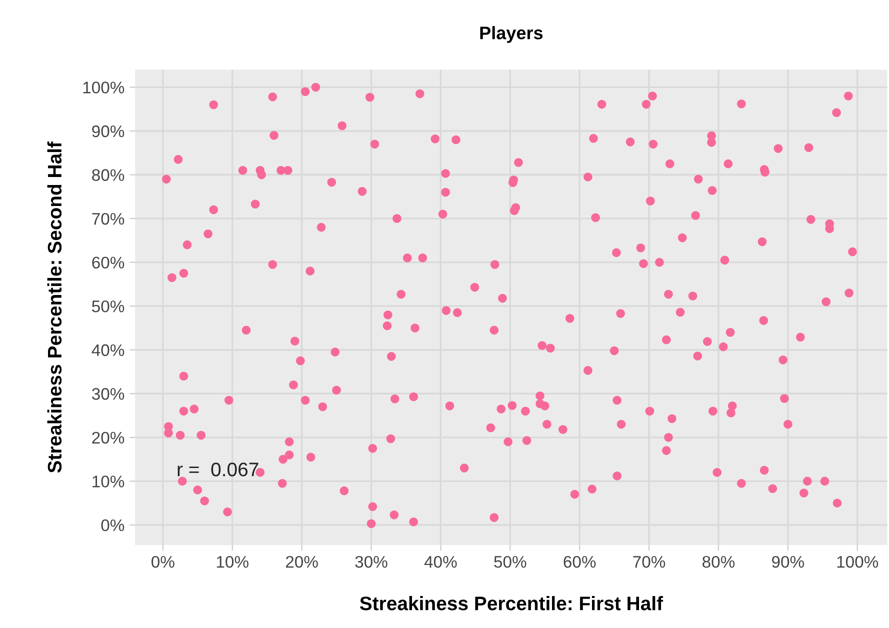 This screenshot has height=628, width=889. I want to click on annotation: r = 0.067, so click(218, 469).